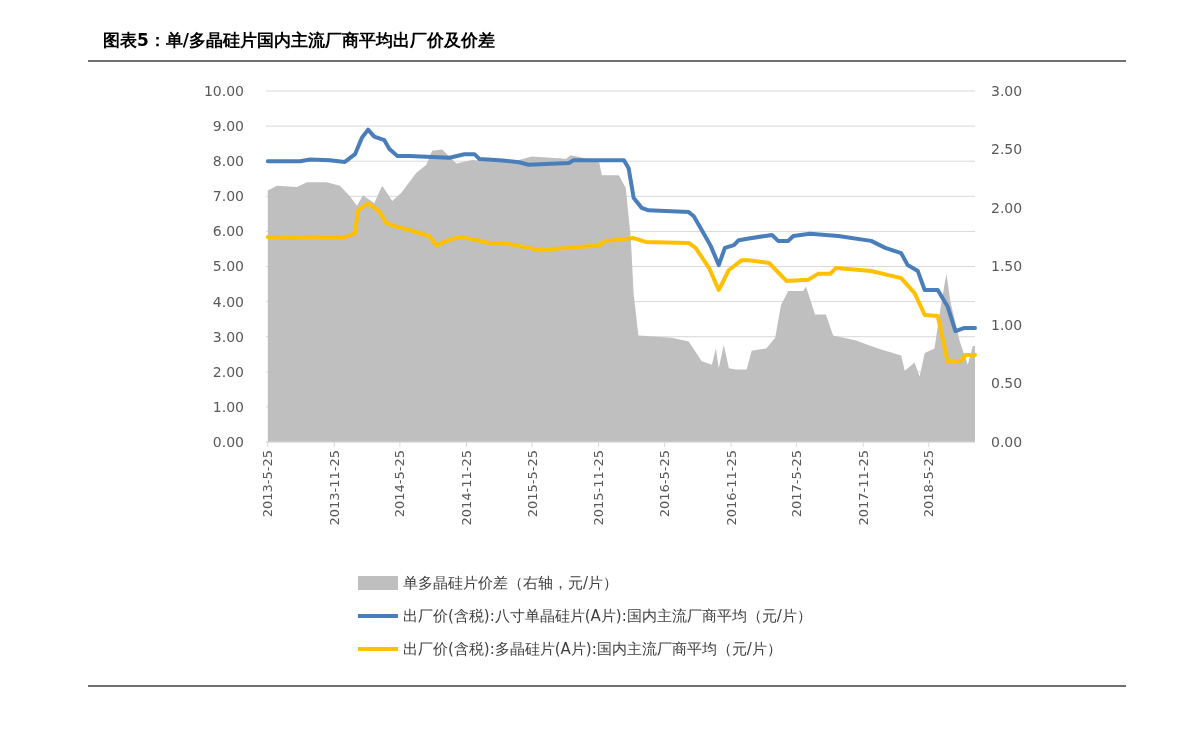  I want to click on chart-title: 图表5：单/多晶硅片国内主流厂商平均出厂价及价差, so click(299, 40).